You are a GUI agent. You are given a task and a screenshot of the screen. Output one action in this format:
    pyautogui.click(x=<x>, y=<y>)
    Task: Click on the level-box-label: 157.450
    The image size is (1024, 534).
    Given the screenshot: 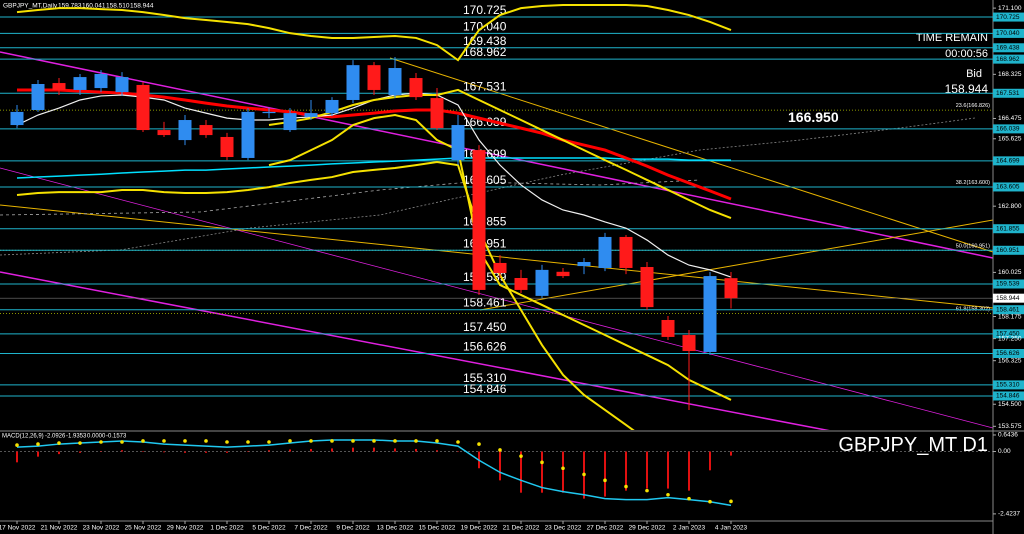 What is the action you would take?
    pyautogui.click(x=1008, y=334)
    